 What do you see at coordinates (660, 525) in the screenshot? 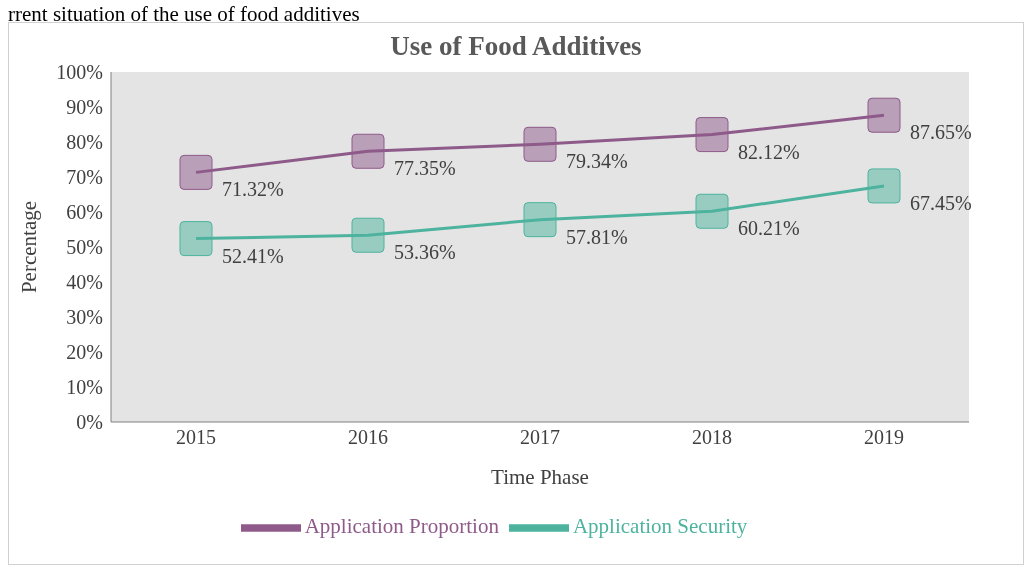
I see `legend-label: Application Security` at bounding box center [660, 525].